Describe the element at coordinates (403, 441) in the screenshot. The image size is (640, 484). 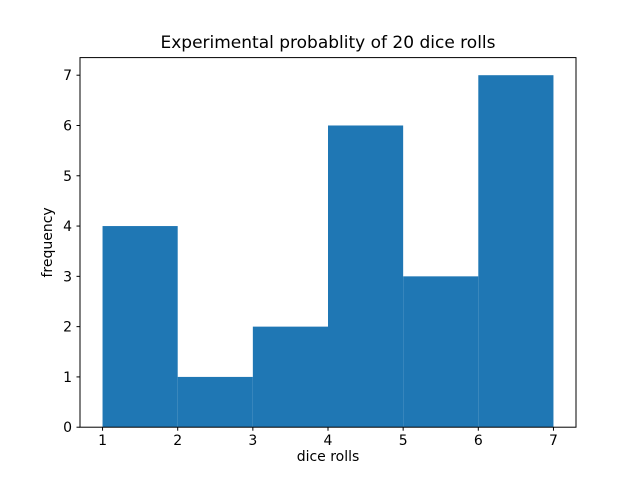
I see `x-tick-label: 5` at that location.